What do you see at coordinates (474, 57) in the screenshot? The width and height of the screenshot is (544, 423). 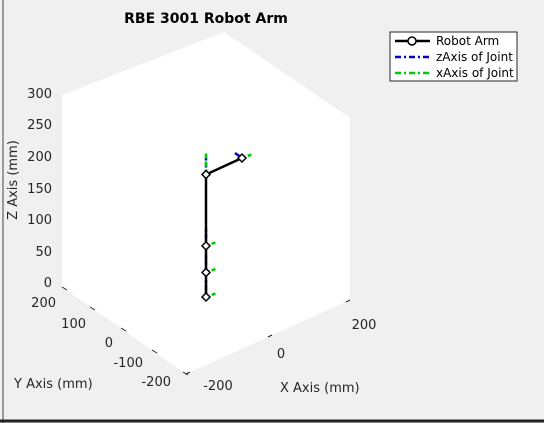 I see `legend-label-z-axis: zAxis of Joint` at bounding box center [474, 57].